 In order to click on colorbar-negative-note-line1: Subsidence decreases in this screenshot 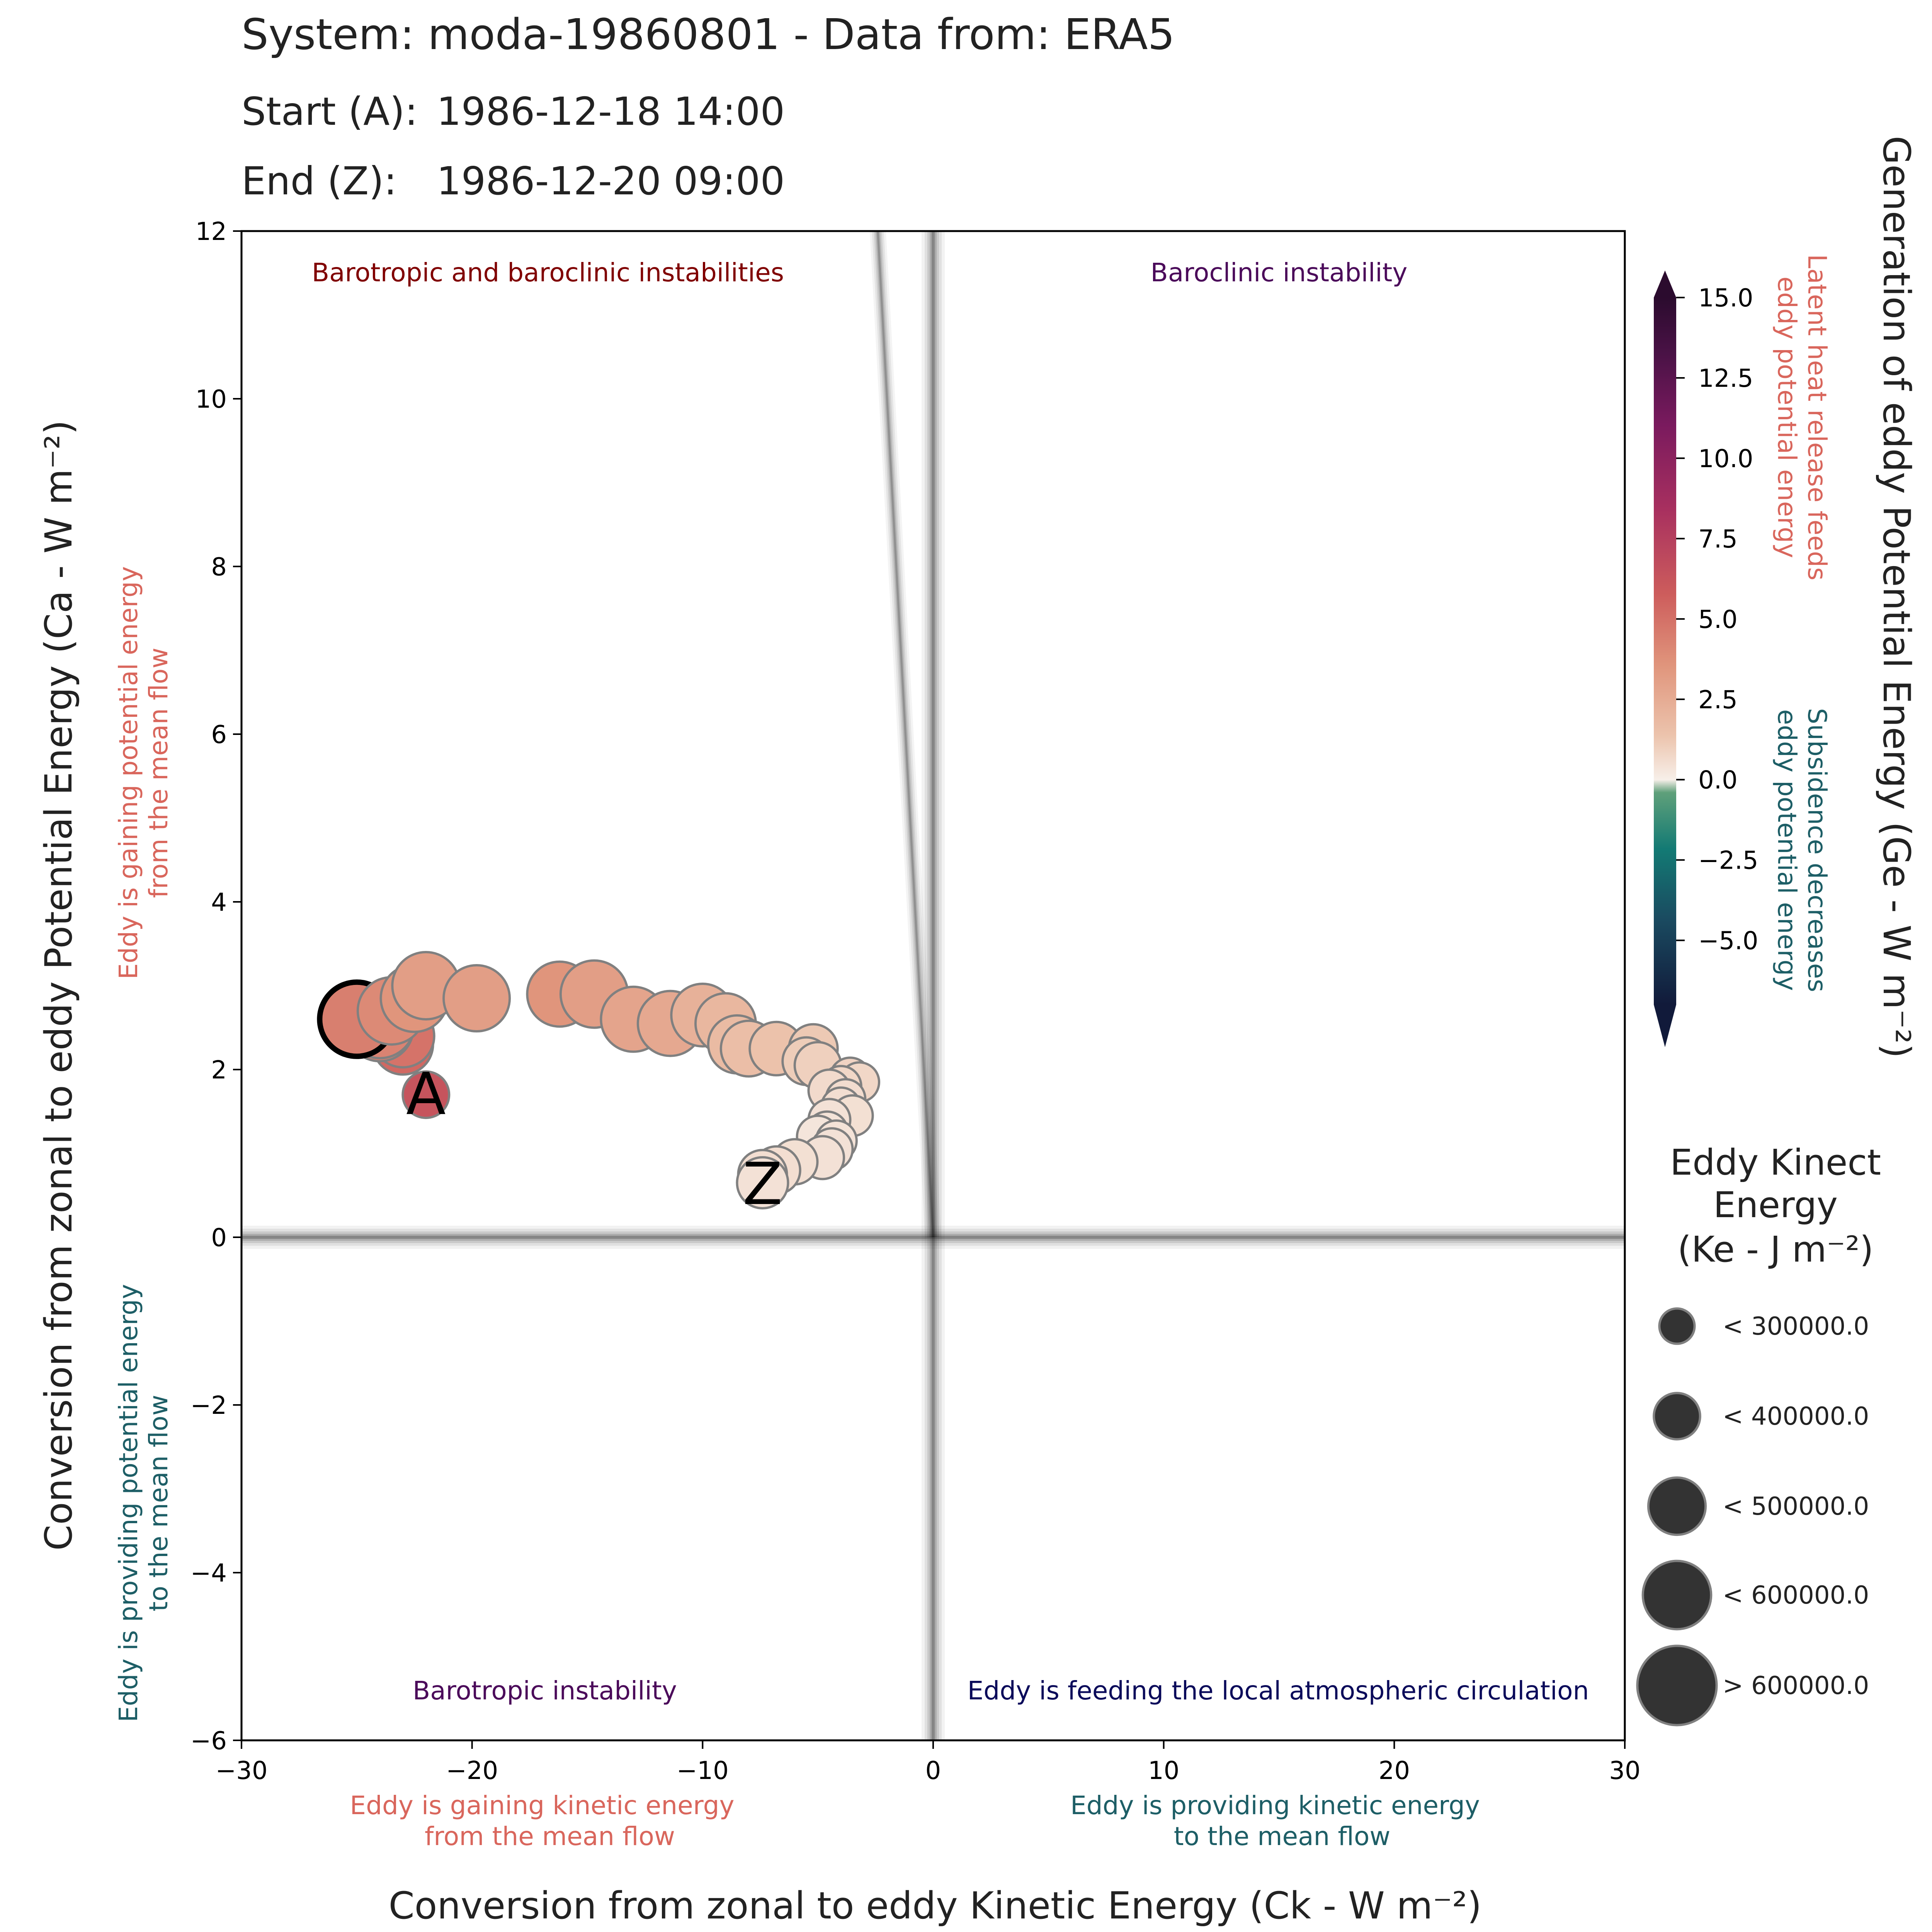, I will do `click(1817, 850)`.